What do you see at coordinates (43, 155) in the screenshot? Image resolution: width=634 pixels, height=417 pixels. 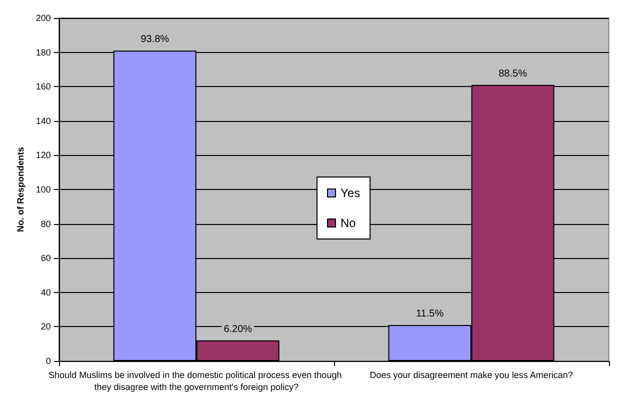 I see `y-tick-label: 120` at bounding box center [43, 155].